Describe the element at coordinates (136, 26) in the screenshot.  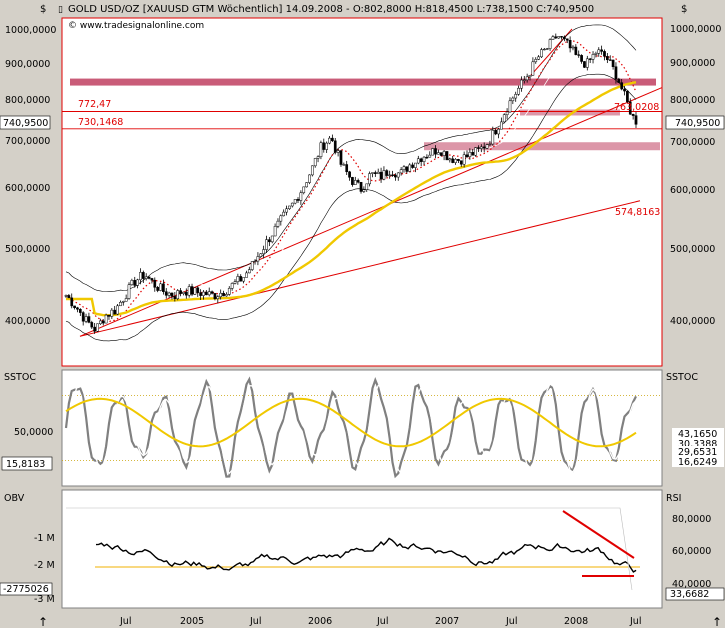
I see `source-copyright: © www.tradesignalonline.com` at that location.